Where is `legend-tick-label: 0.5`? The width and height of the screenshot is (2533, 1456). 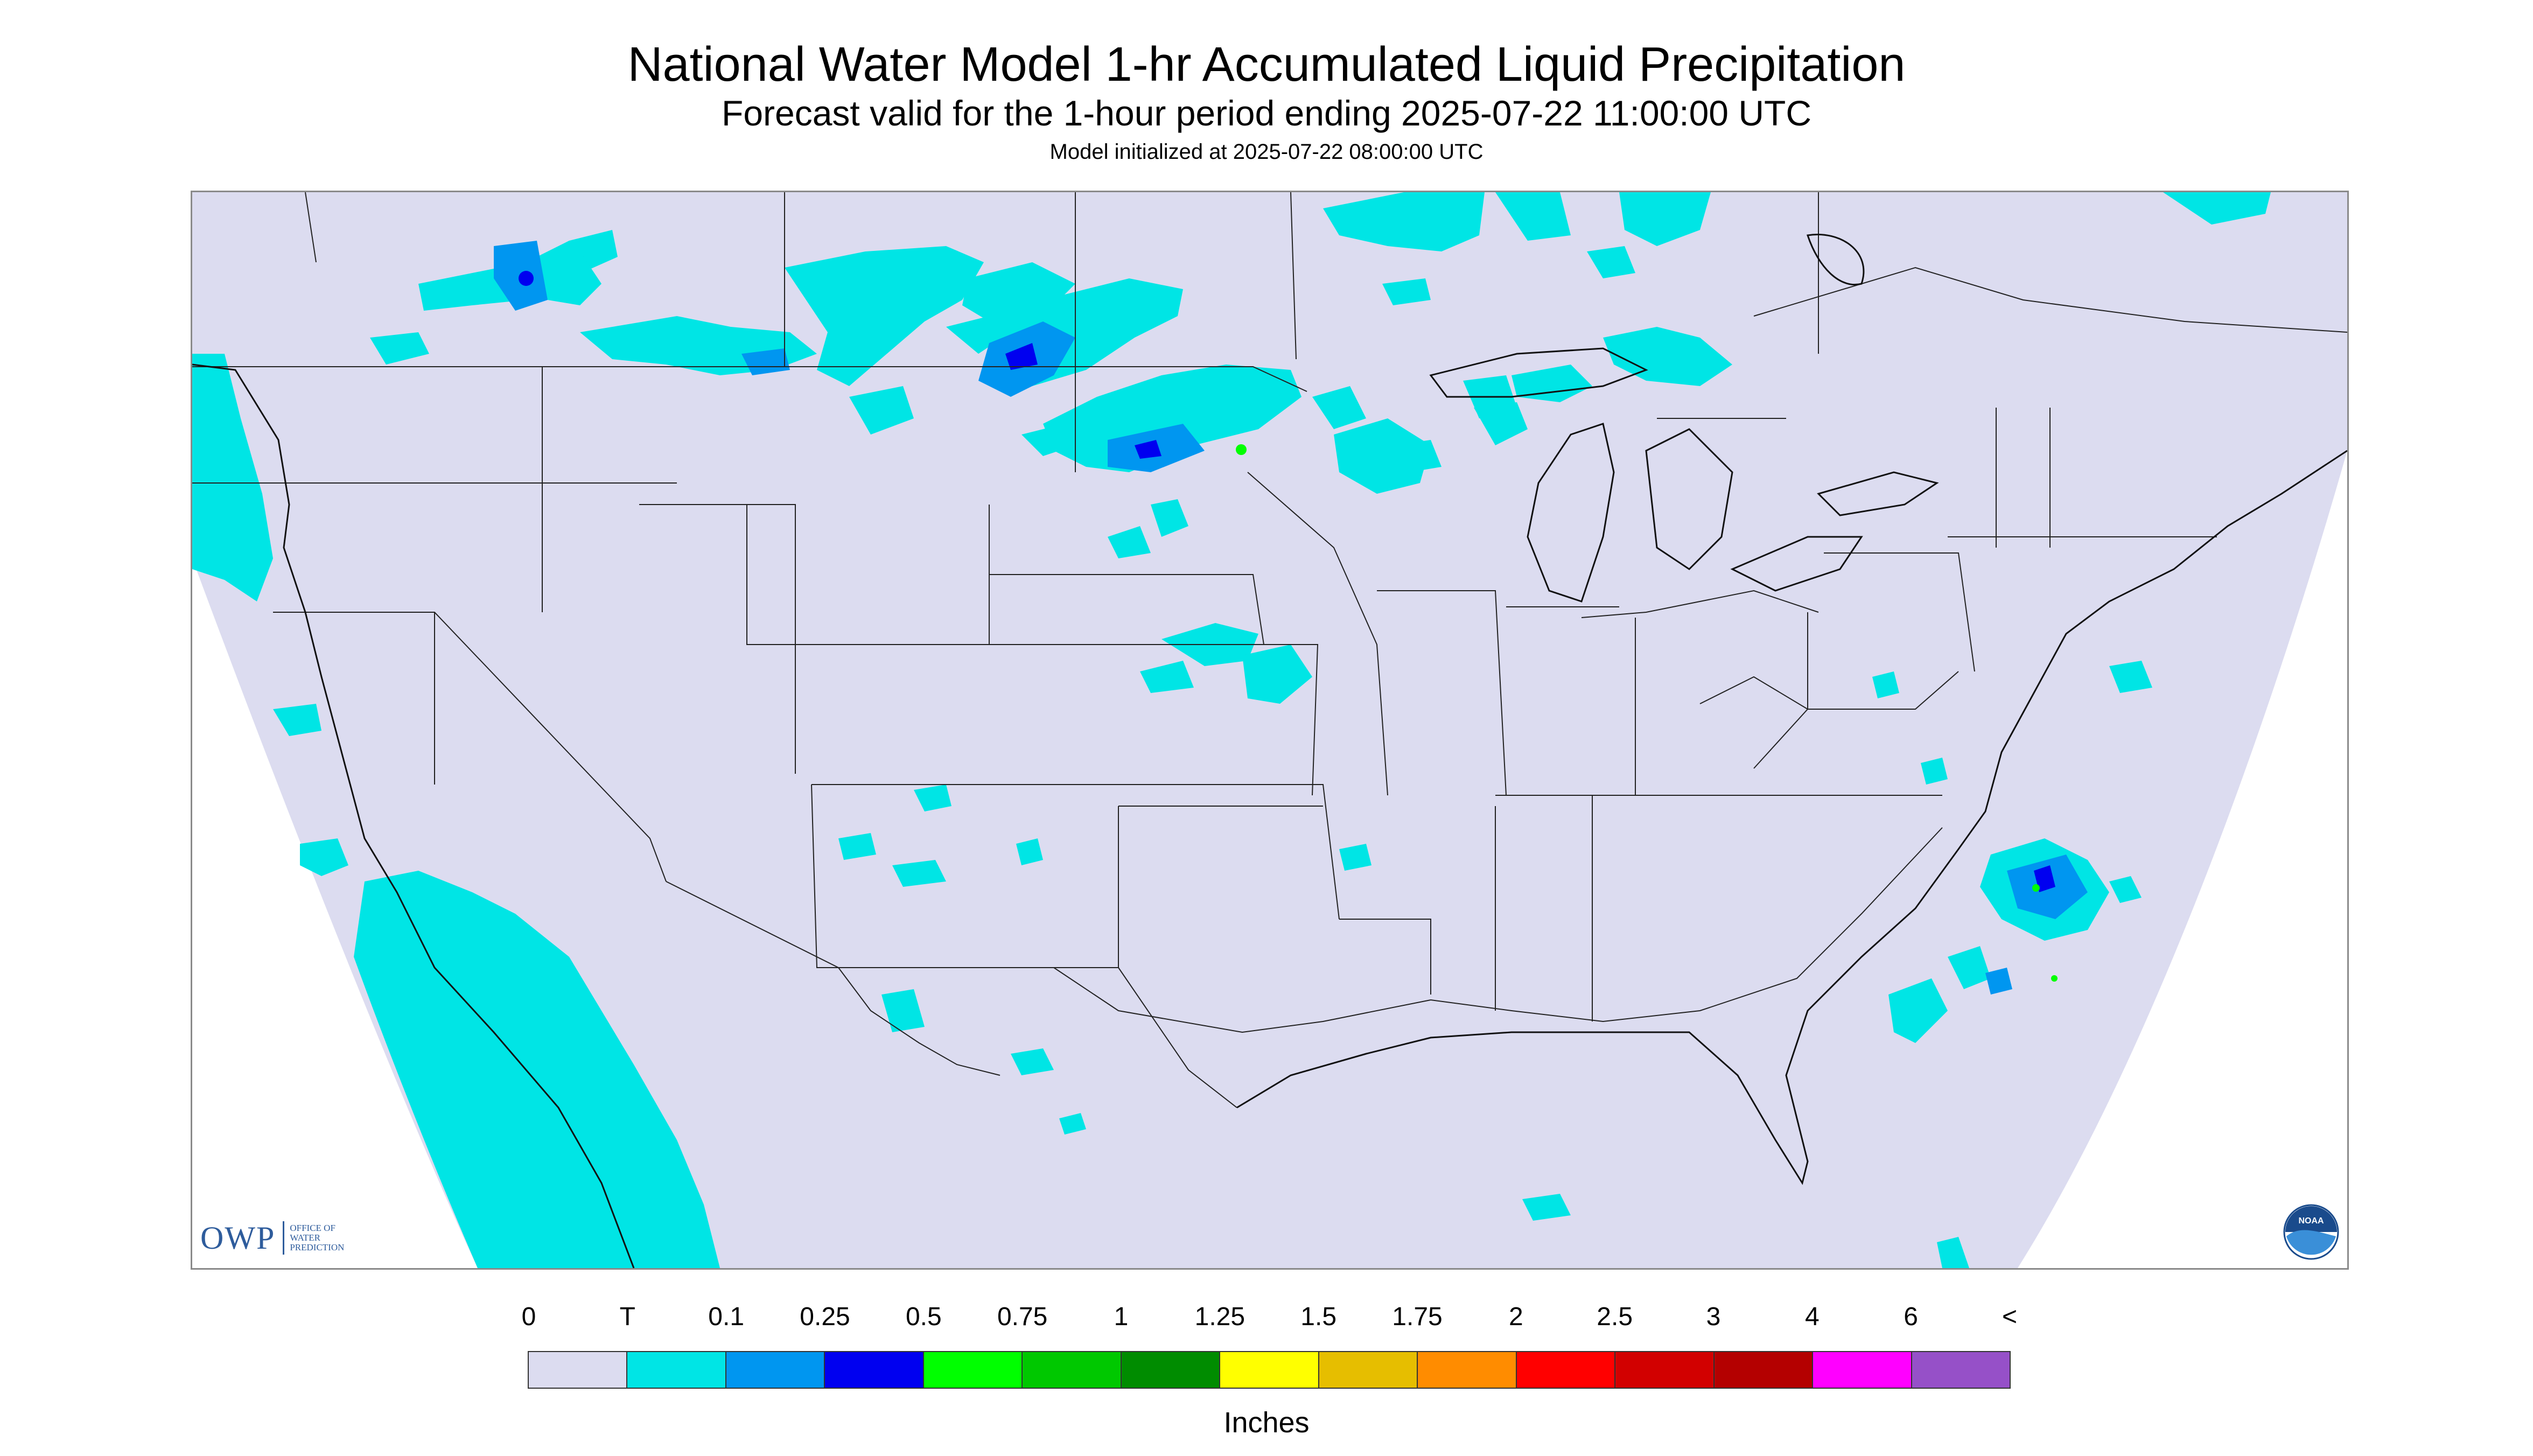
legend-tick-label: 0.5 is located at coordinates (923, 1317).